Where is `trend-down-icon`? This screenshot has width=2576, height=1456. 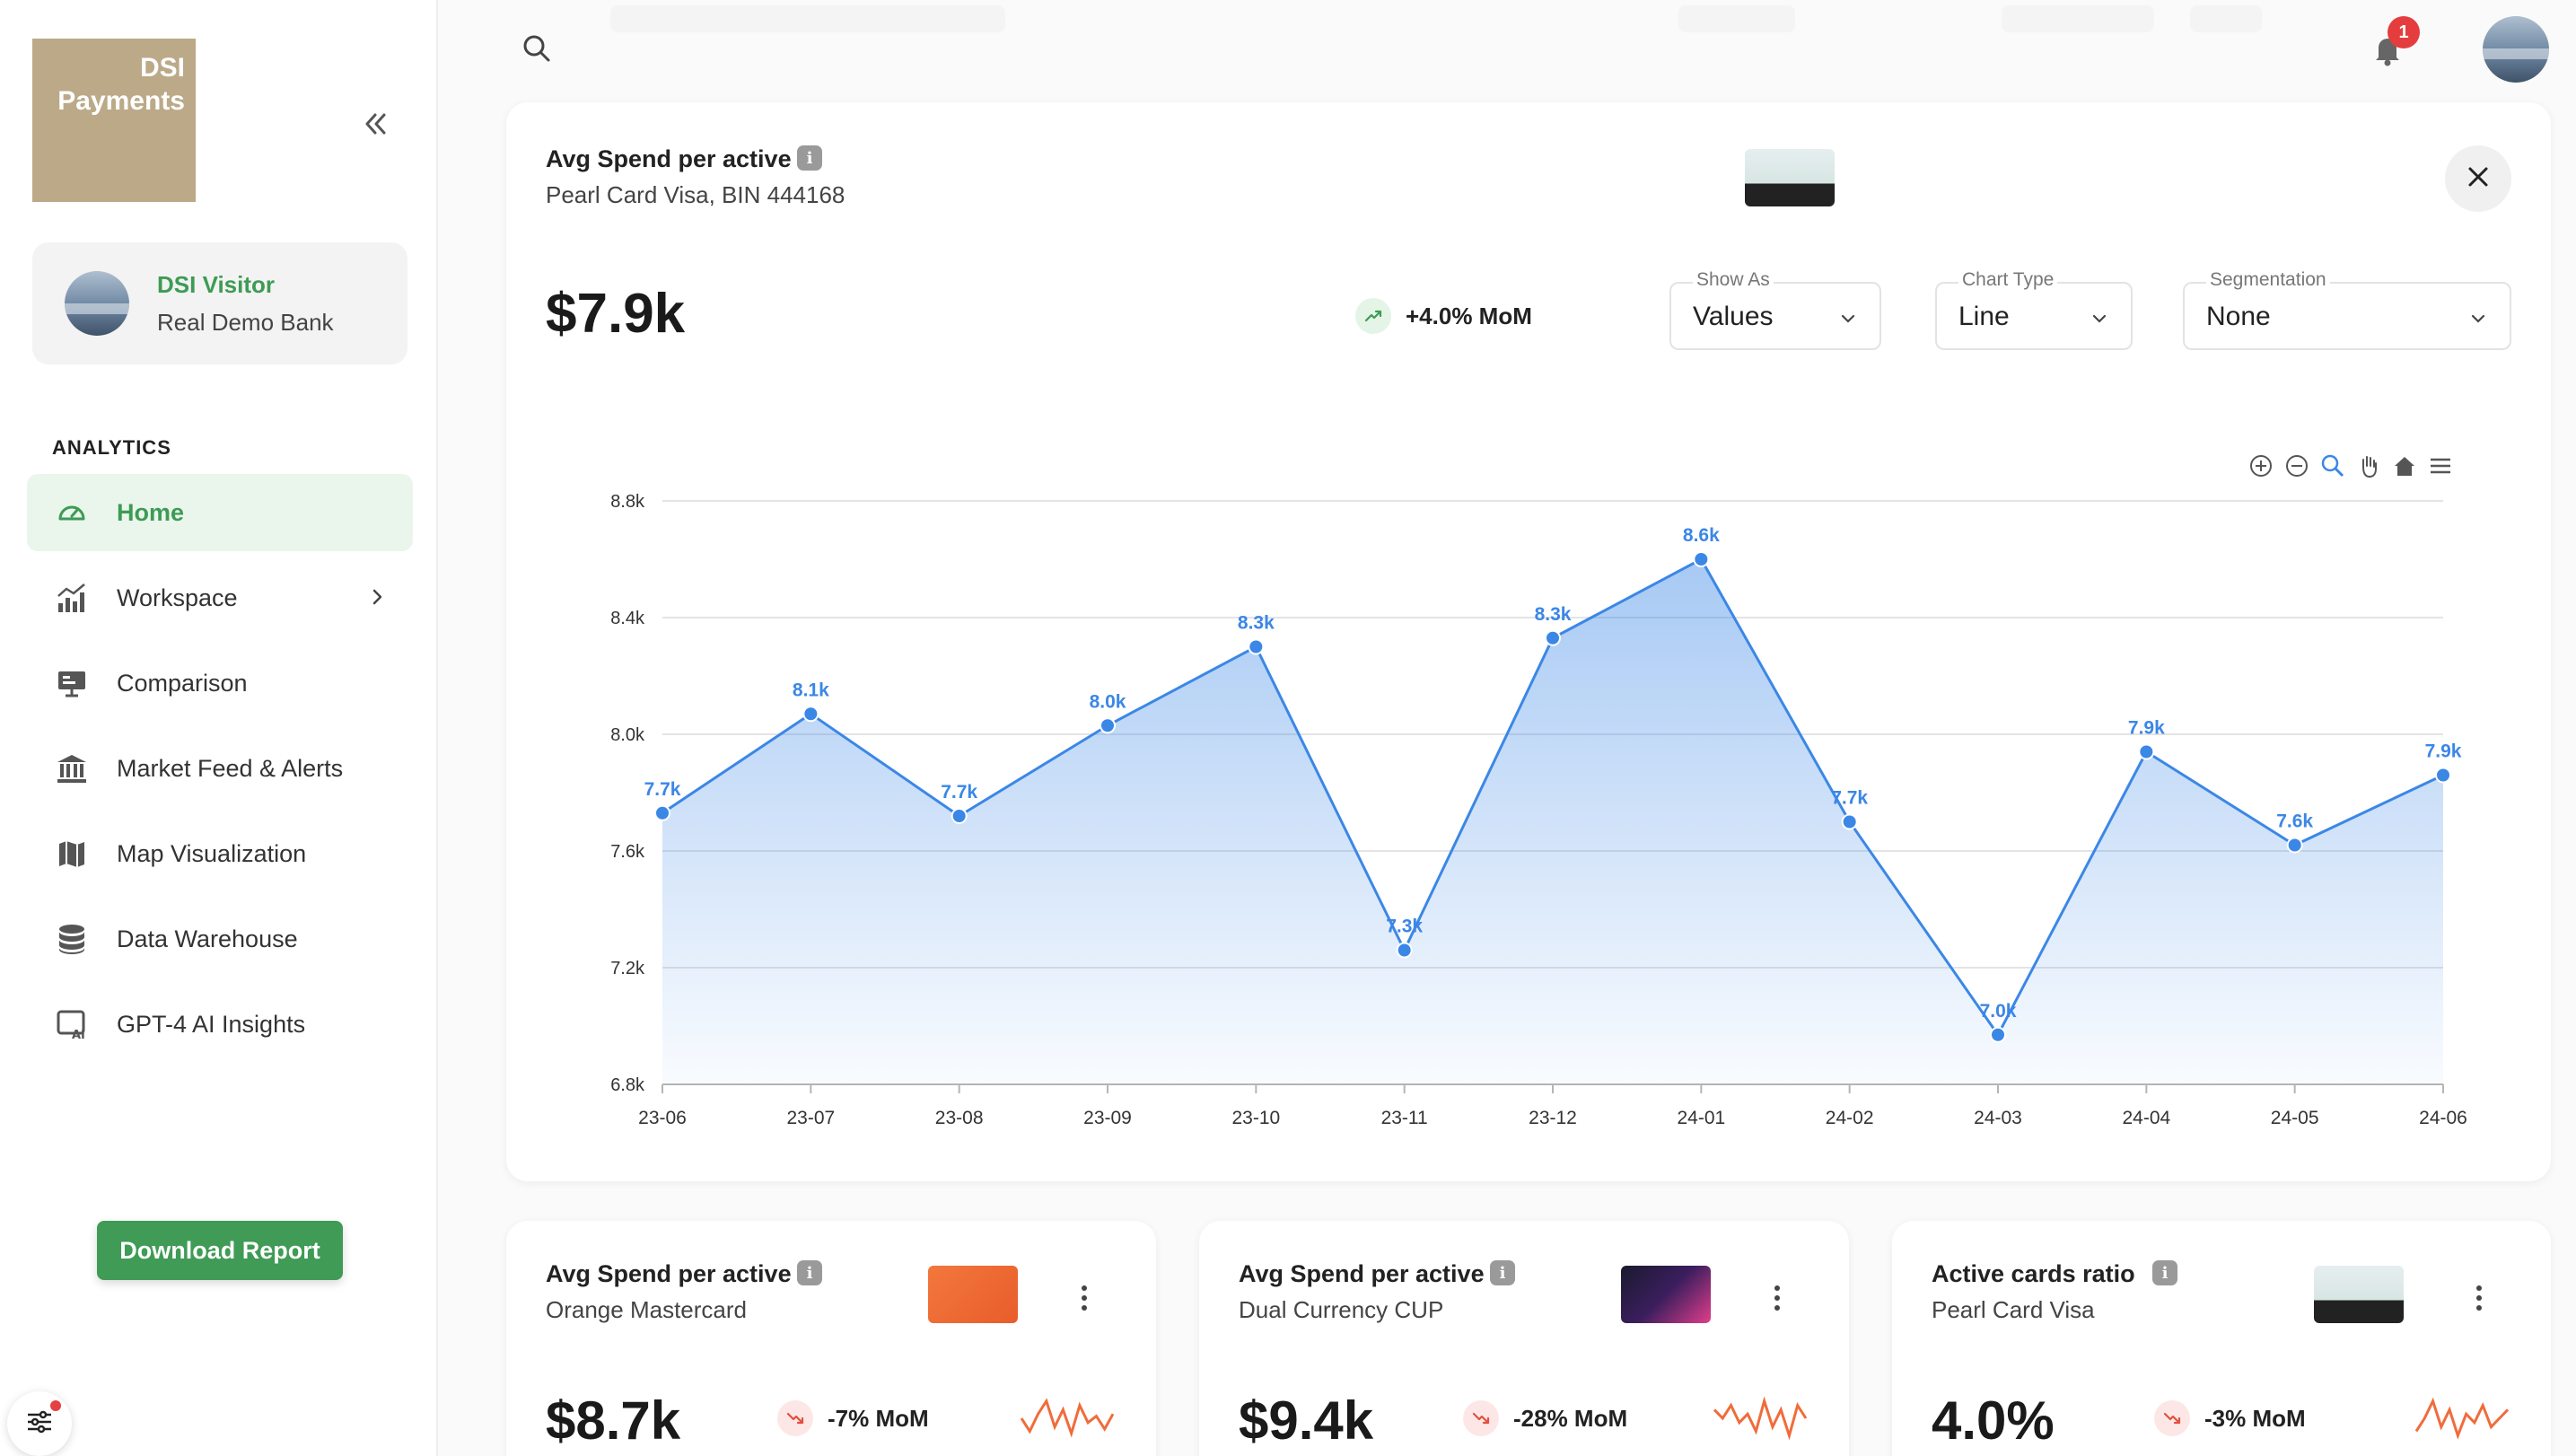 trend-down-icon is located at coordinates (1481, 1418).